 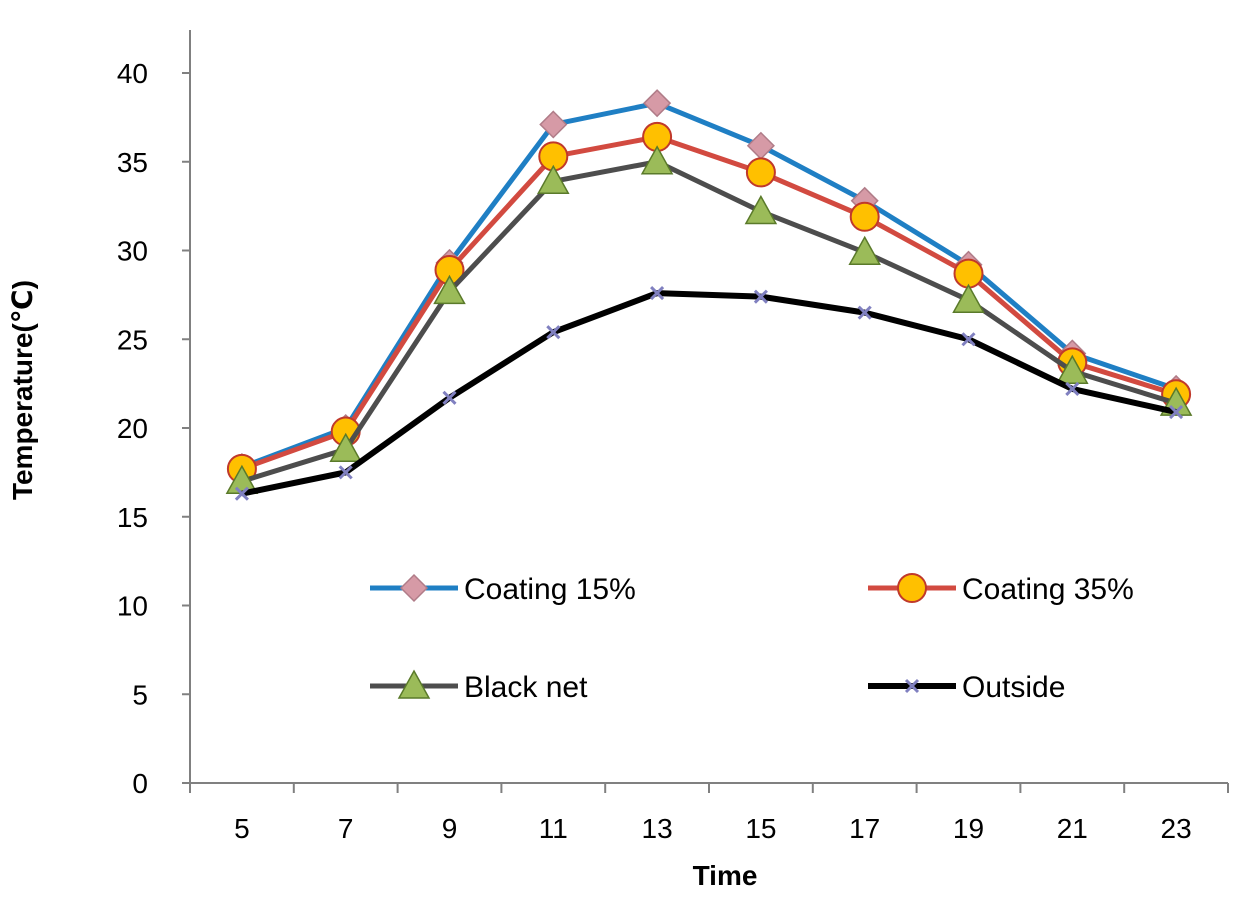 I want to click on legend-item: Coating 15%, so click(x=503, y=589).